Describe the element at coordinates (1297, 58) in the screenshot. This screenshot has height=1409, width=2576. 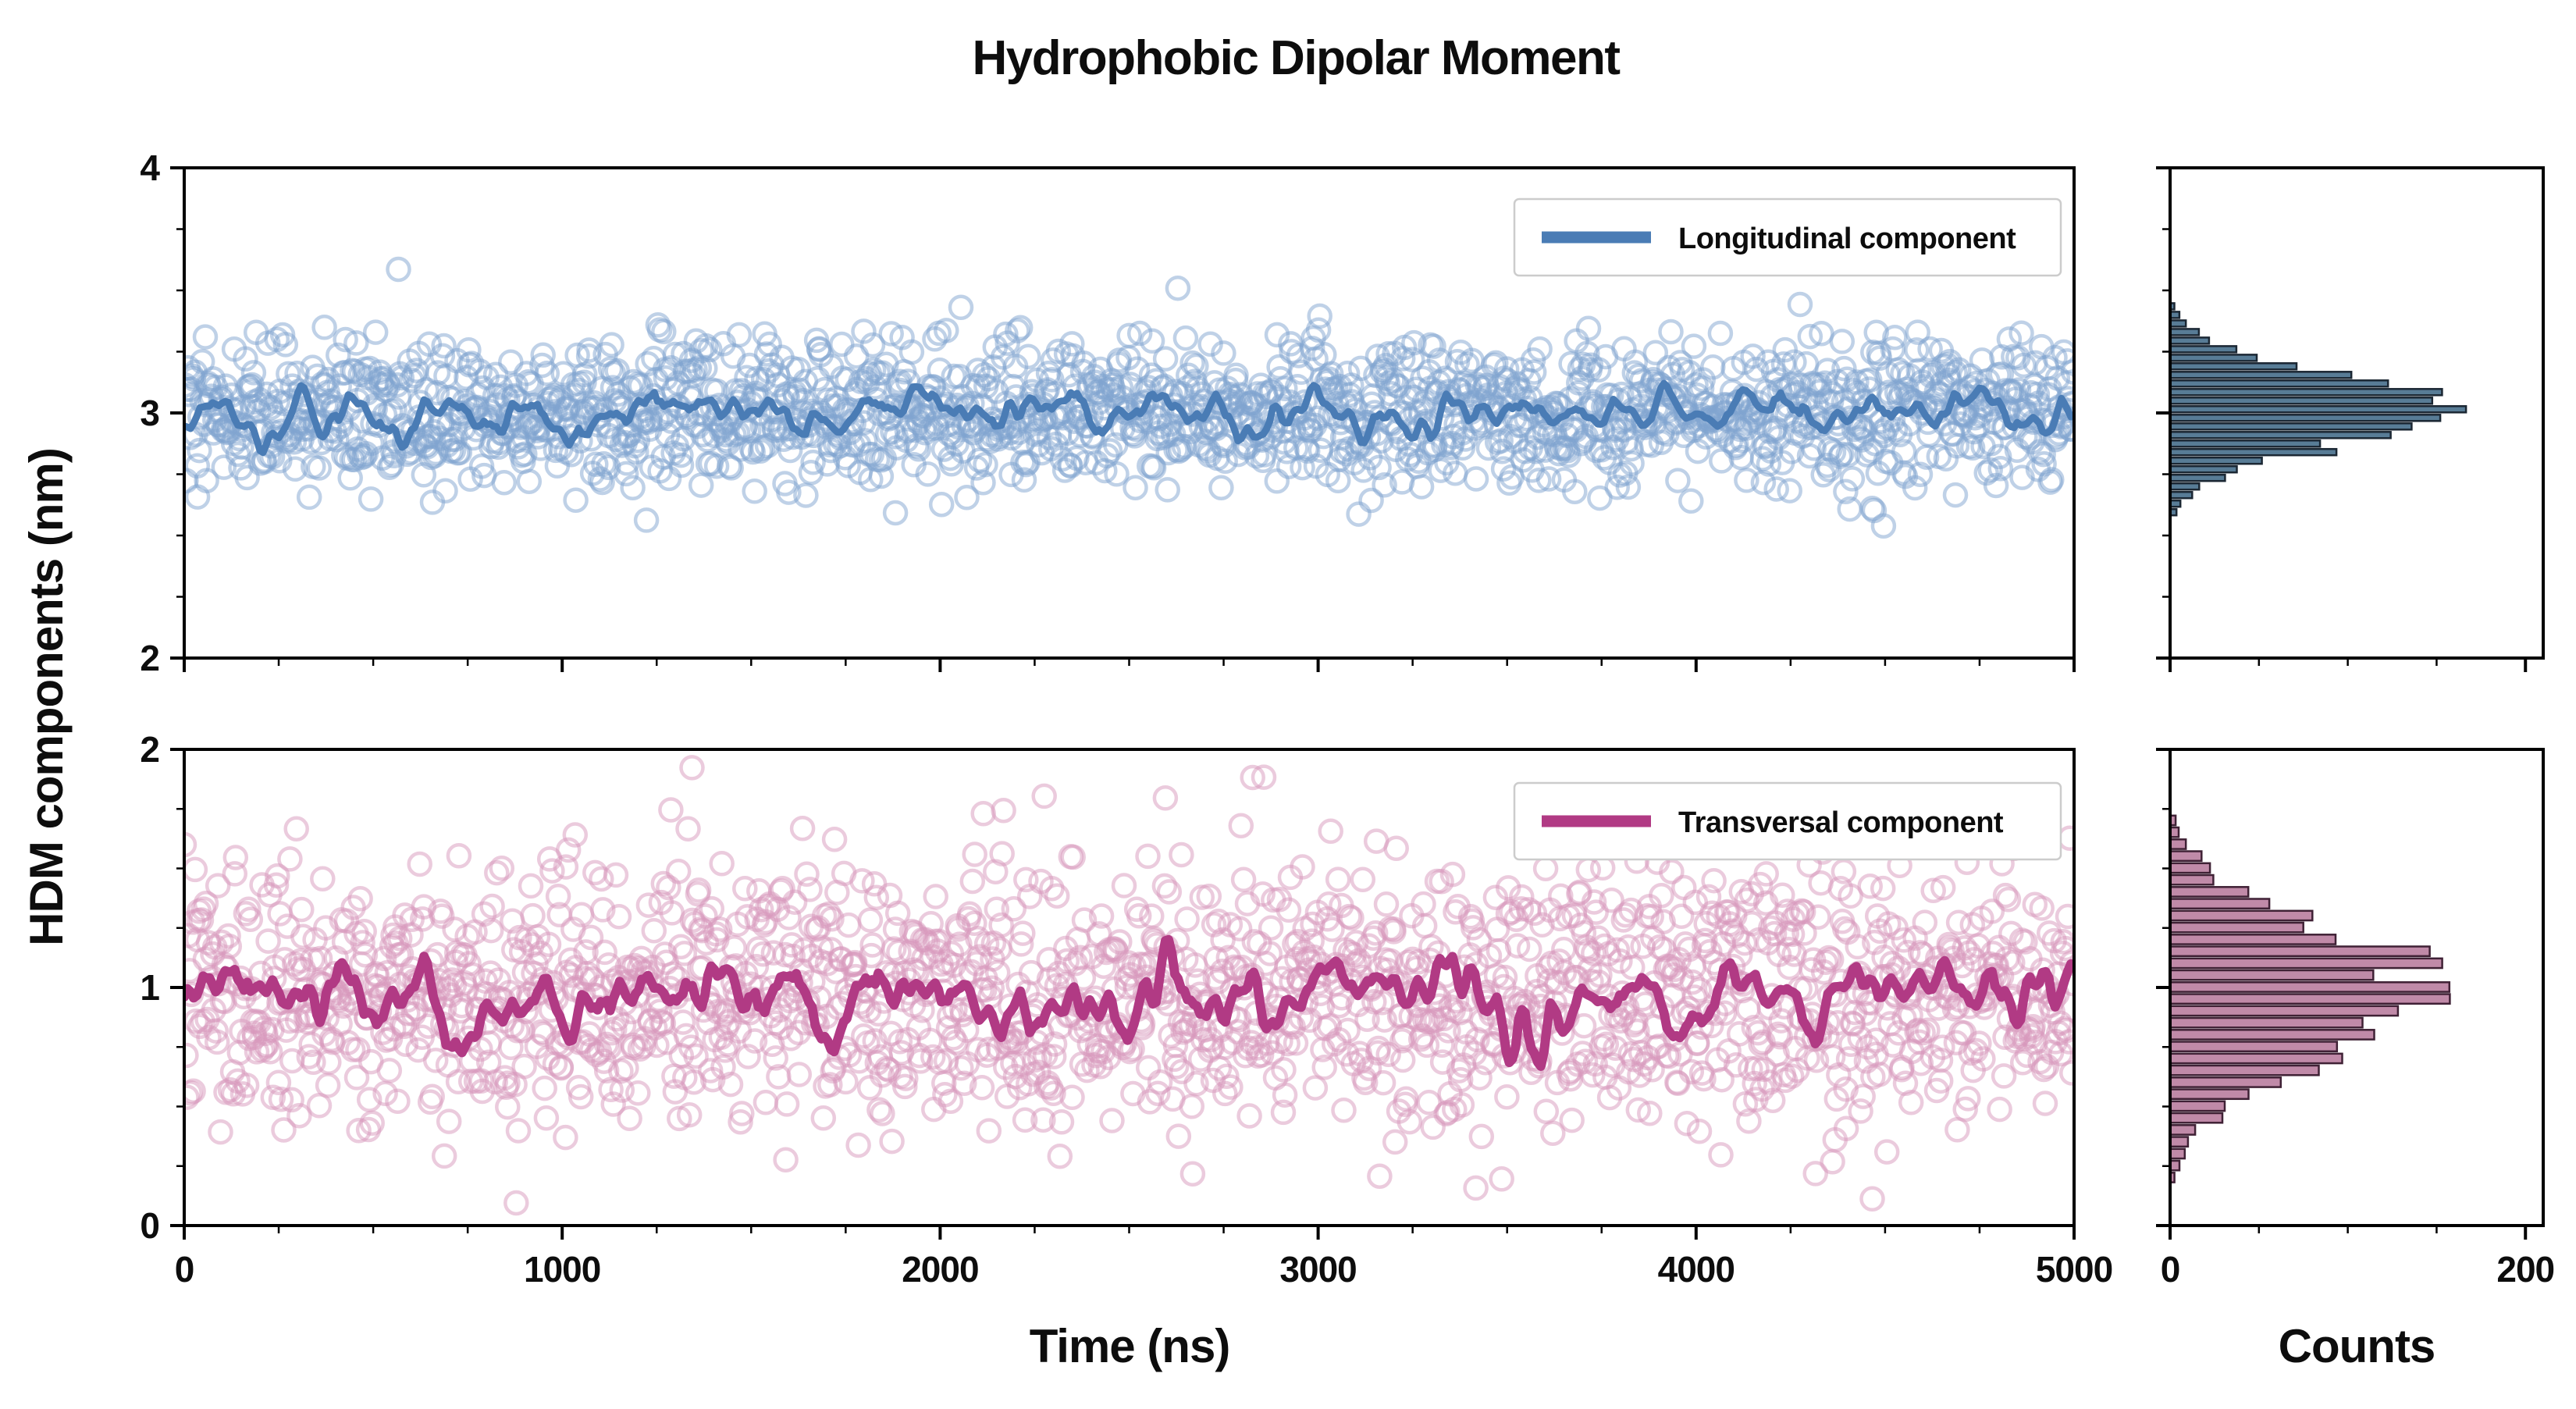
I see `figure-title: Hydrophobic Dipolar Moment` at that location.